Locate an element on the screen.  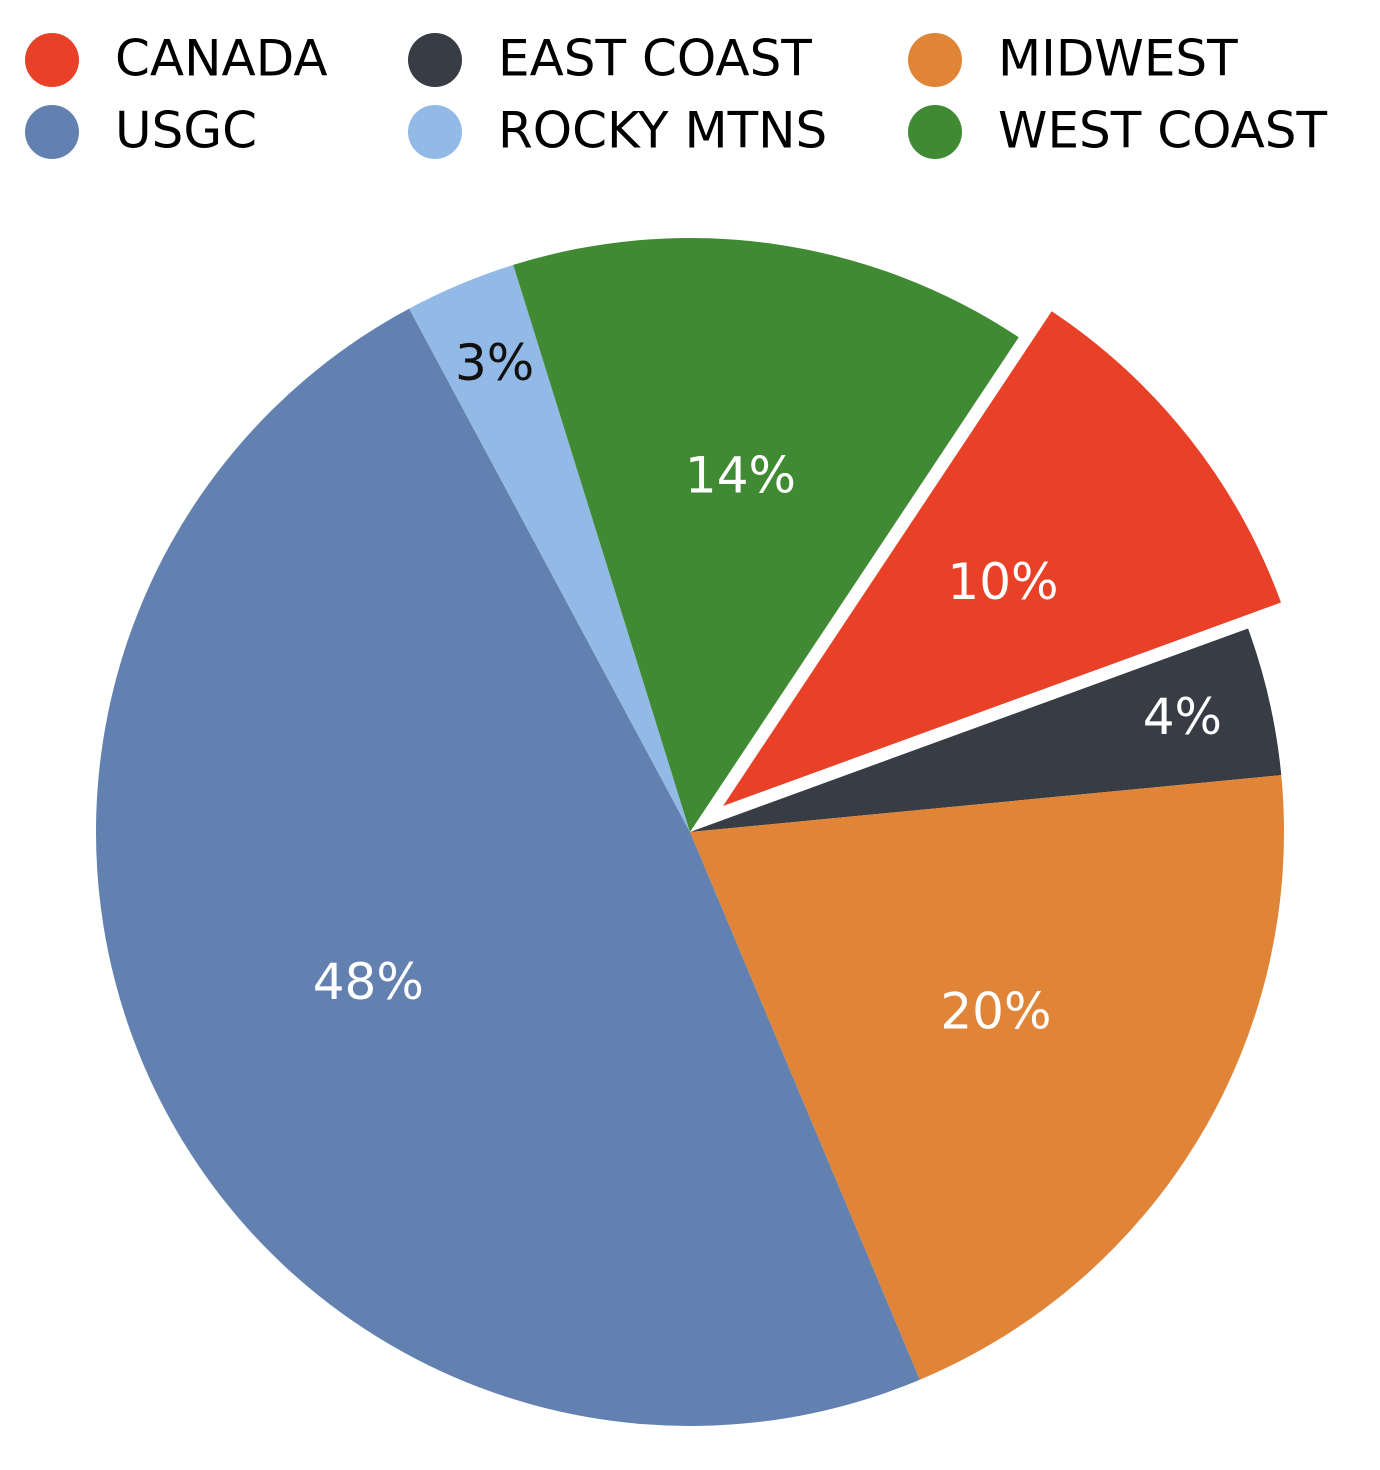
slice-label: 4% is located at coordinates (1182, 717).